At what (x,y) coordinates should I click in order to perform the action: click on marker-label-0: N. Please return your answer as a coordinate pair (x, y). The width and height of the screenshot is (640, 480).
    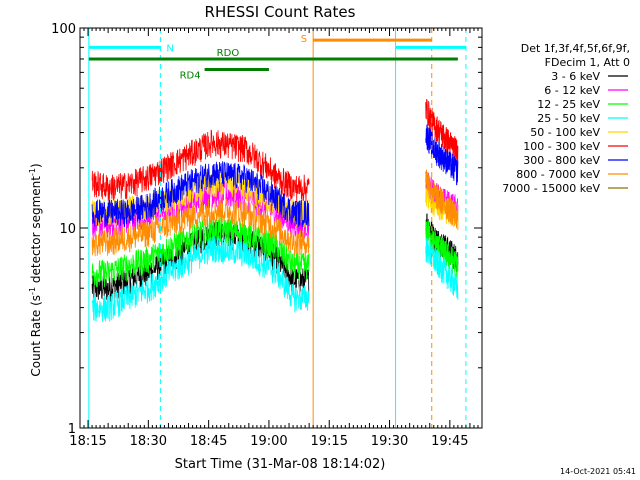
    Looking at the image, I should click on (169, 48).